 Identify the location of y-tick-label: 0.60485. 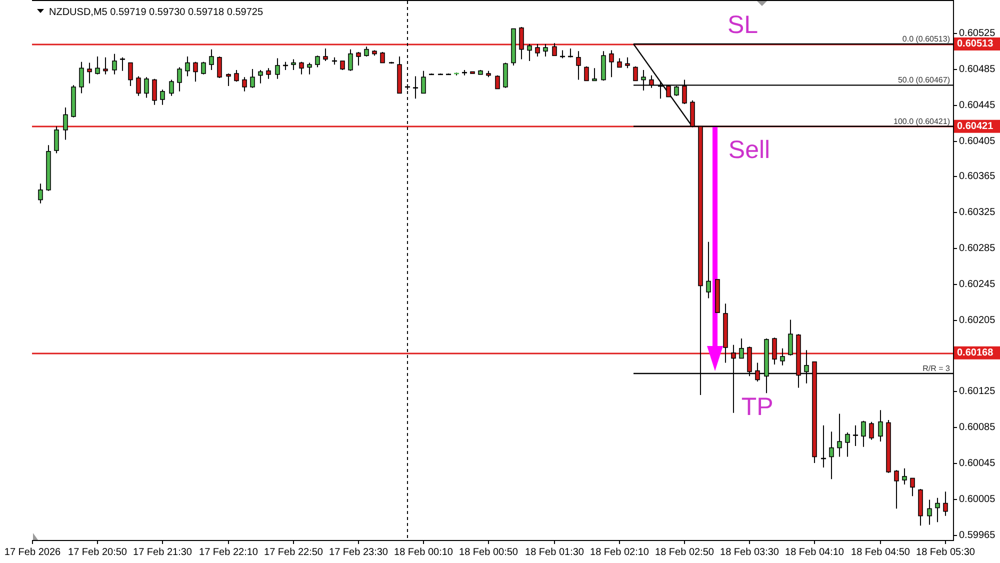
(977, 69).